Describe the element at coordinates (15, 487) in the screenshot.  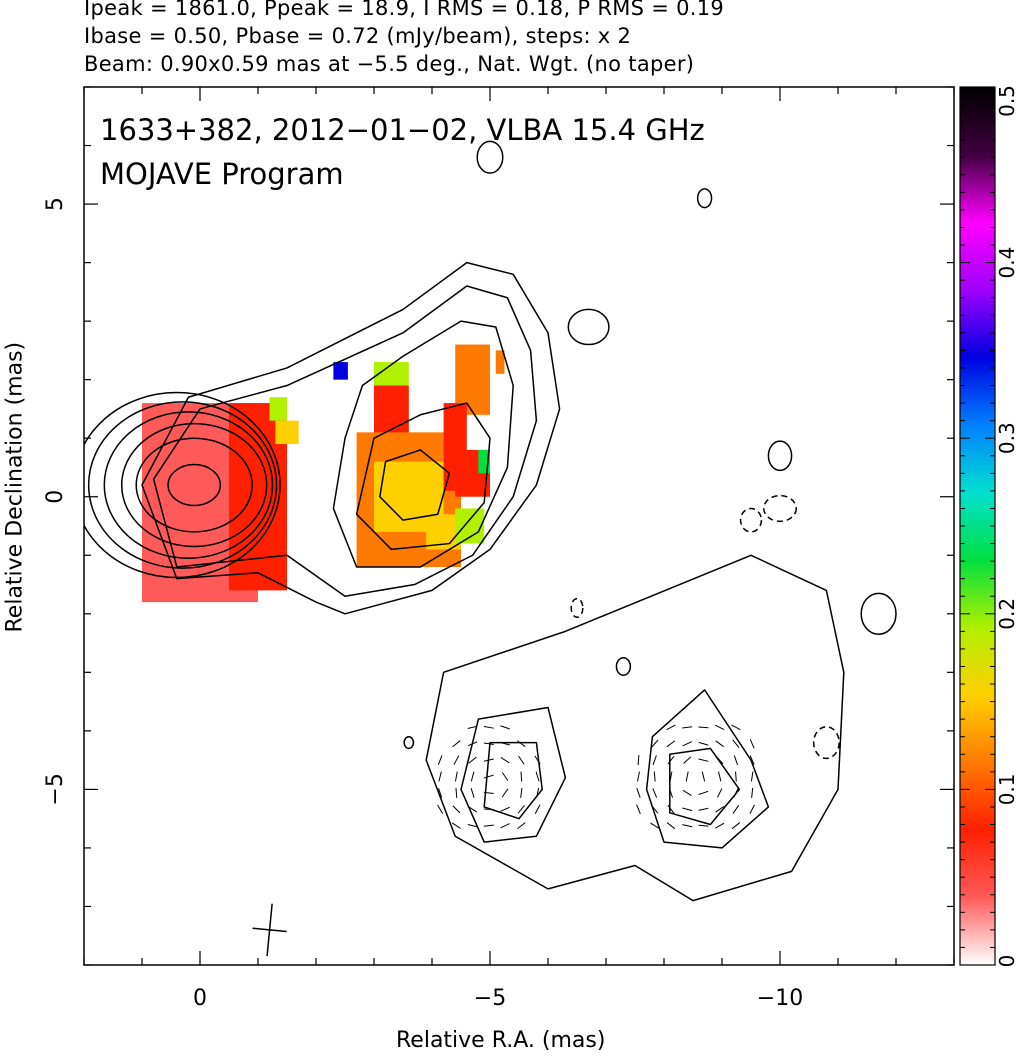
I see `y-axis-label: Relative Declination (mas)` at that location.